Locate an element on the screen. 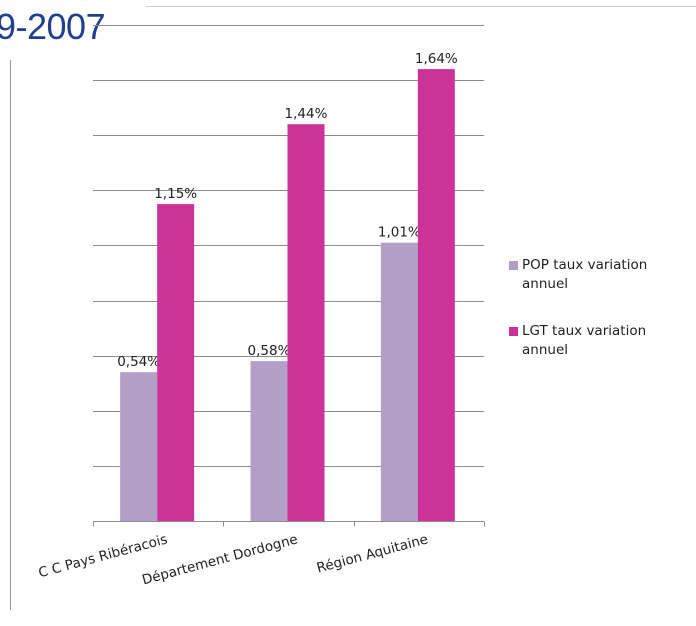  data-label-lgt-1: 1,44% is located at coordinates (306, 114).